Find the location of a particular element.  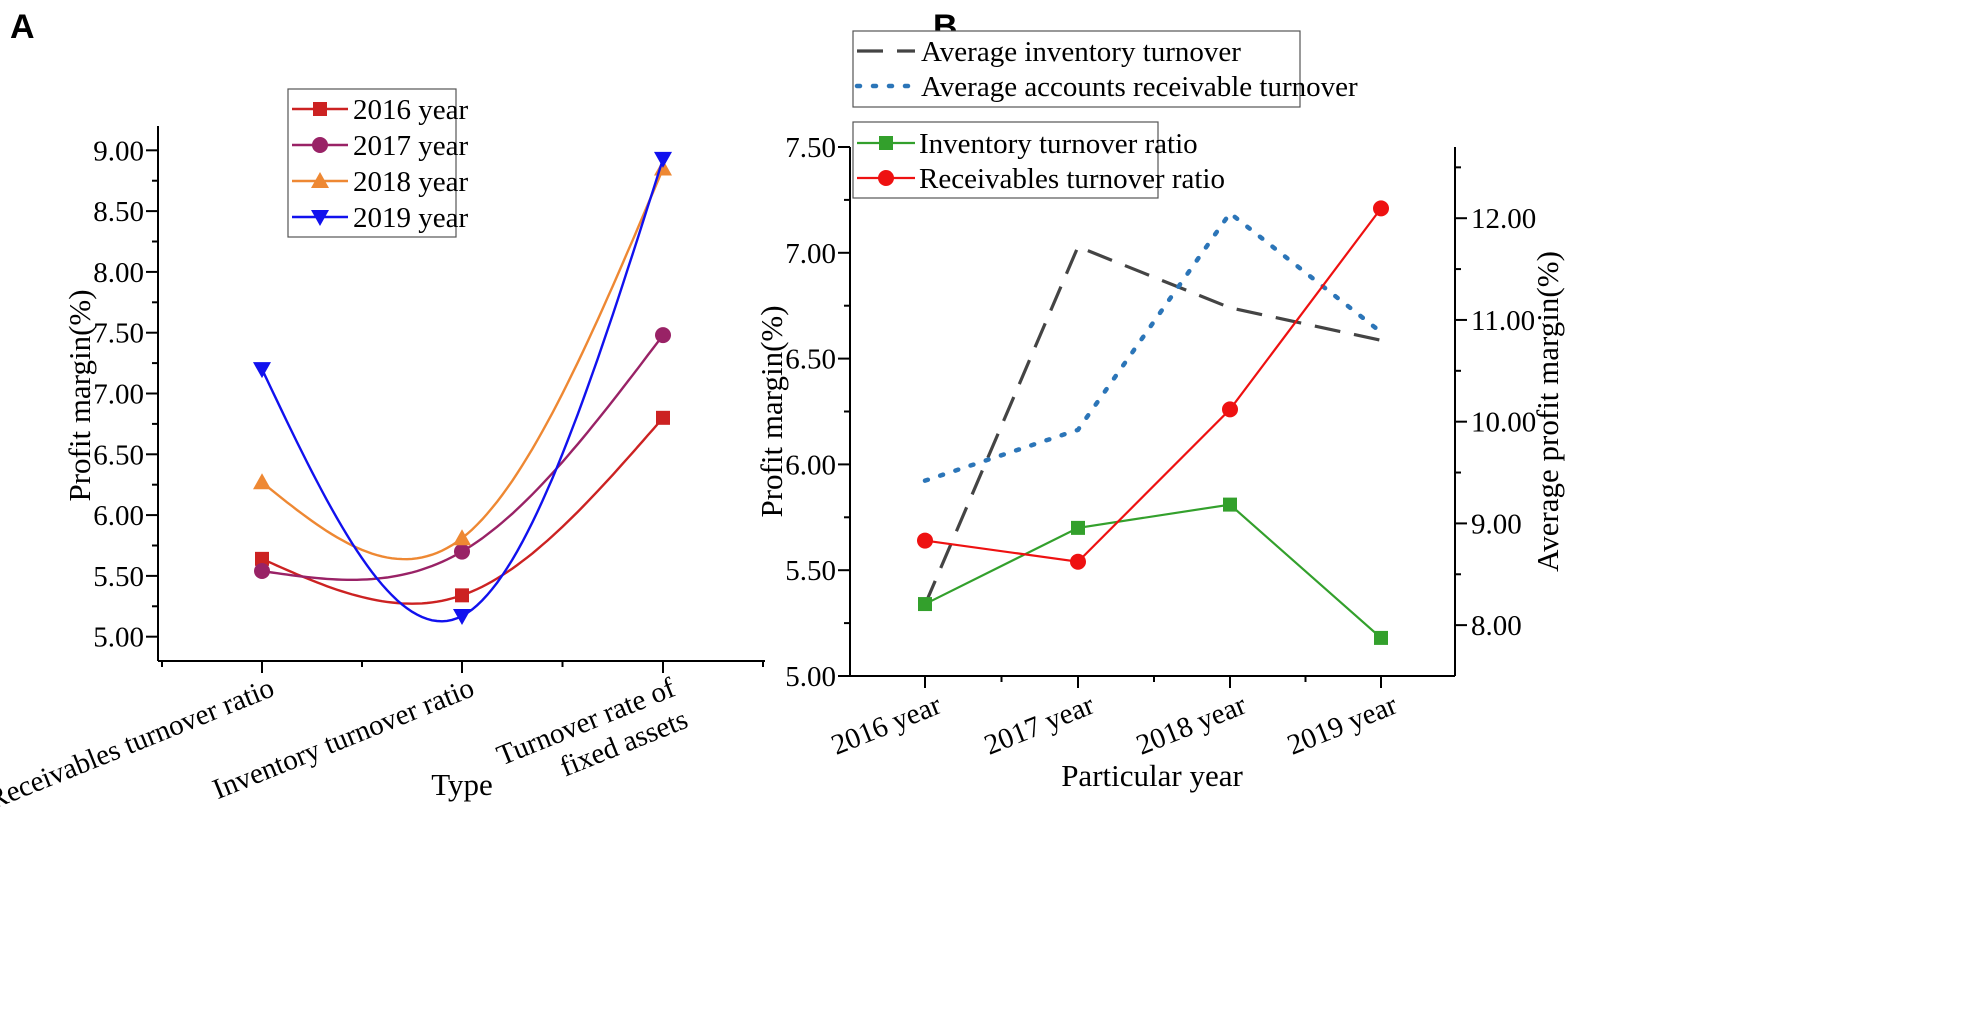

a-legend-label: 2018 year is located at coordinates (410, 182).